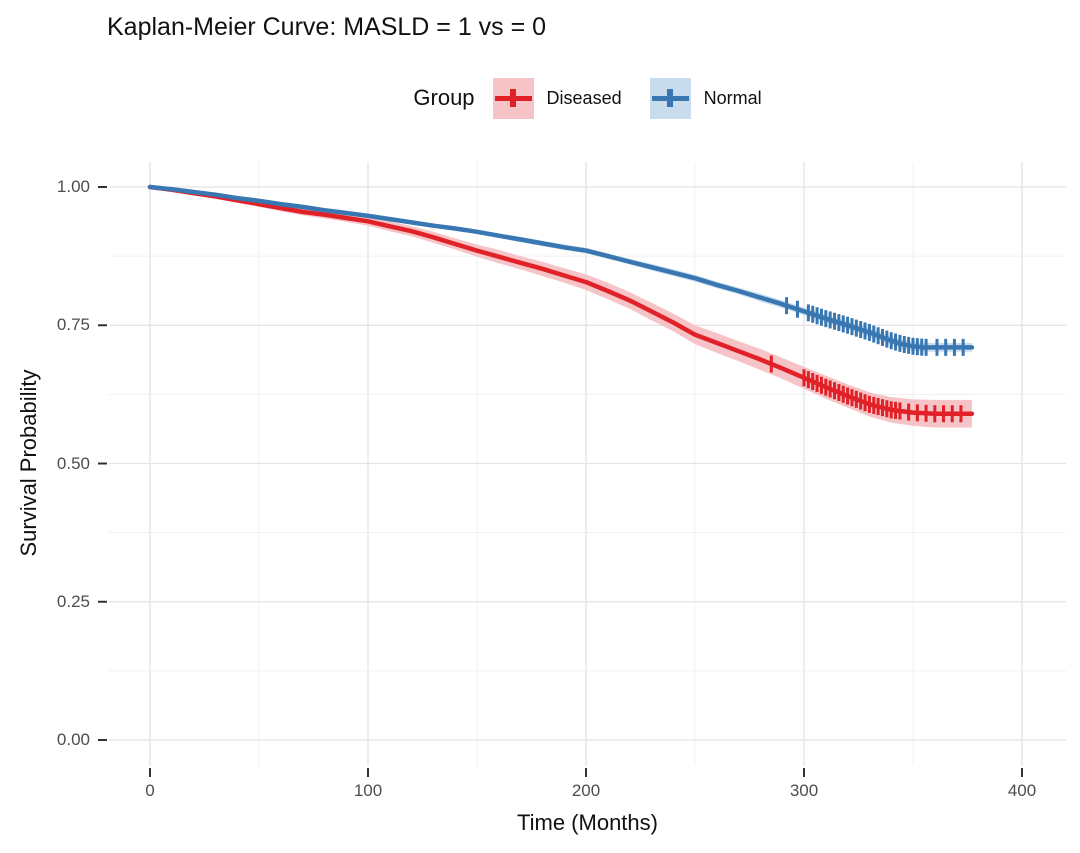 The height and width of the screenshot is (853, 1080). I want to click on y-tick-label-0.75: 0.75, so click(73, 325).